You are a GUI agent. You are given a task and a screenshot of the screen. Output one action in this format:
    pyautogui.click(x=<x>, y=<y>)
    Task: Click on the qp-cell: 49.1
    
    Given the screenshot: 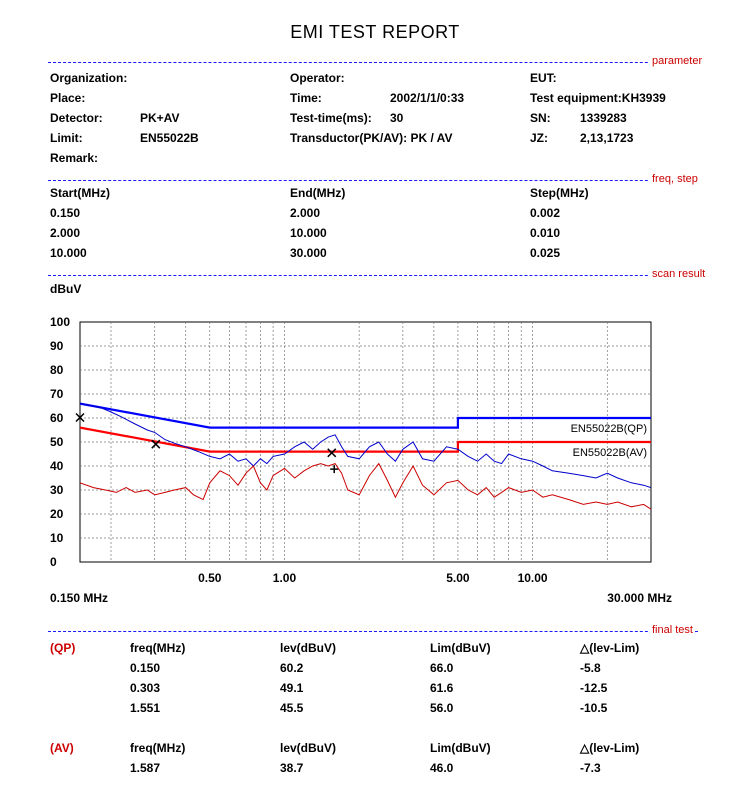 What is the action you would take?
    pyautogui.click(x=292, y=688)
    